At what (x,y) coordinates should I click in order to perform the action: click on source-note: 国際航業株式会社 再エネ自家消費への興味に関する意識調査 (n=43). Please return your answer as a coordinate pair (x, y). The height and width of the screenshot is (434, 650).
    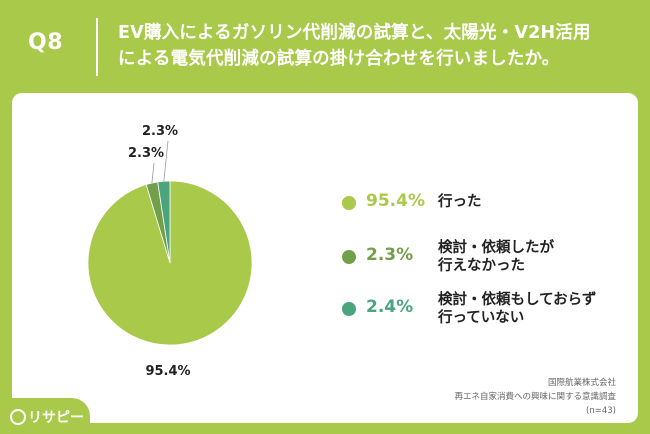
    Looking at the image, I should click on (535, 397).